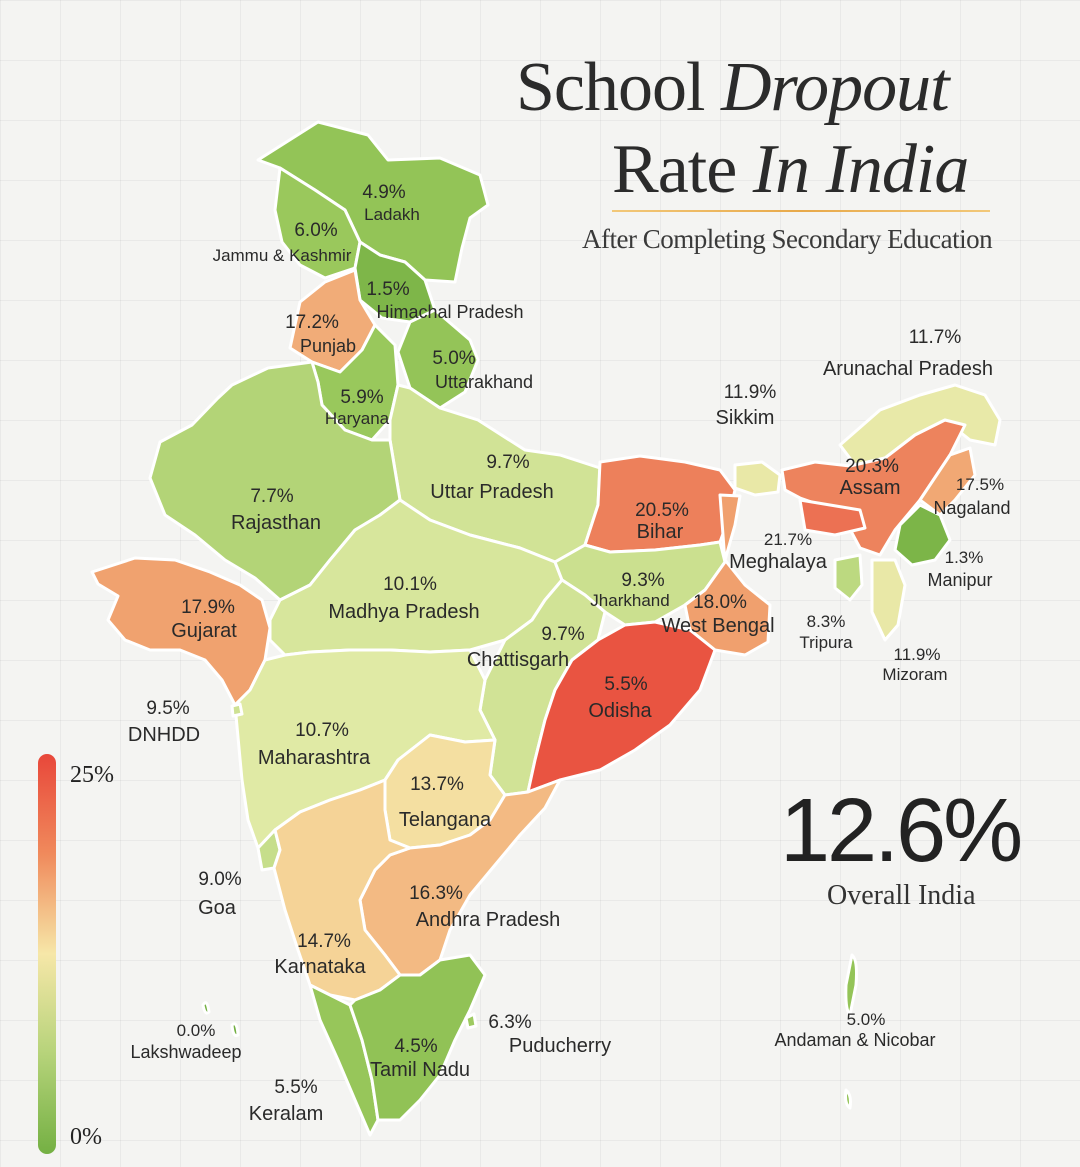 This screenshot has height=1167, width=1080. What do you see at coordinates (403, 598) in the screenshot?
I see `label-madhya-pradesh: 10.1% Madhya Pradesh` at bounding box center [403, 598].